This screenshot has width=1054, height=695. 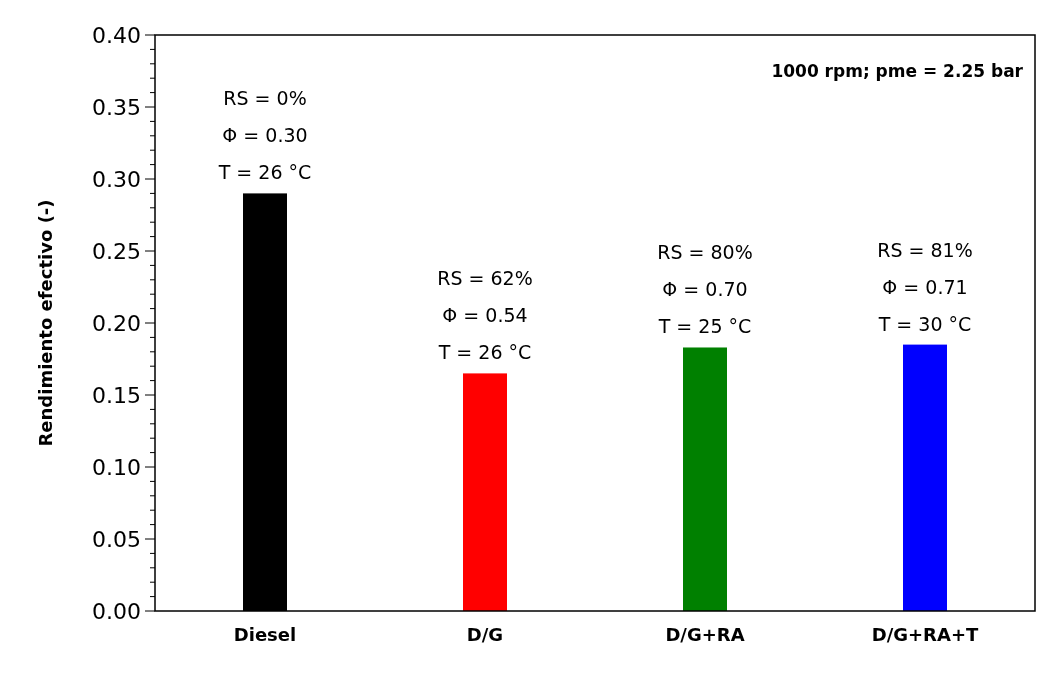 What do you see at coordinates (116, 323) in the screenshot?
I see `y-tick-label: 0.20` at bounding box center [116, 323].